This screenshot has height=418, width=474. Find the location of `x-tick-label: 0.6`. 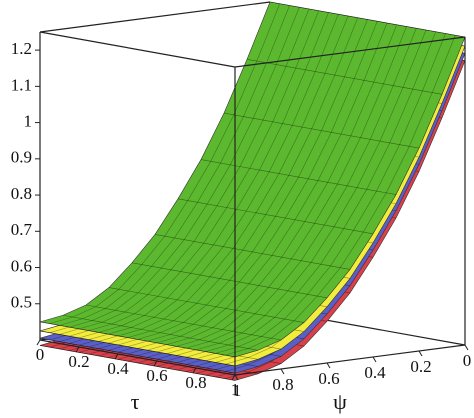

x-tick-label: 0.6 is located at coordinates (156, 375).